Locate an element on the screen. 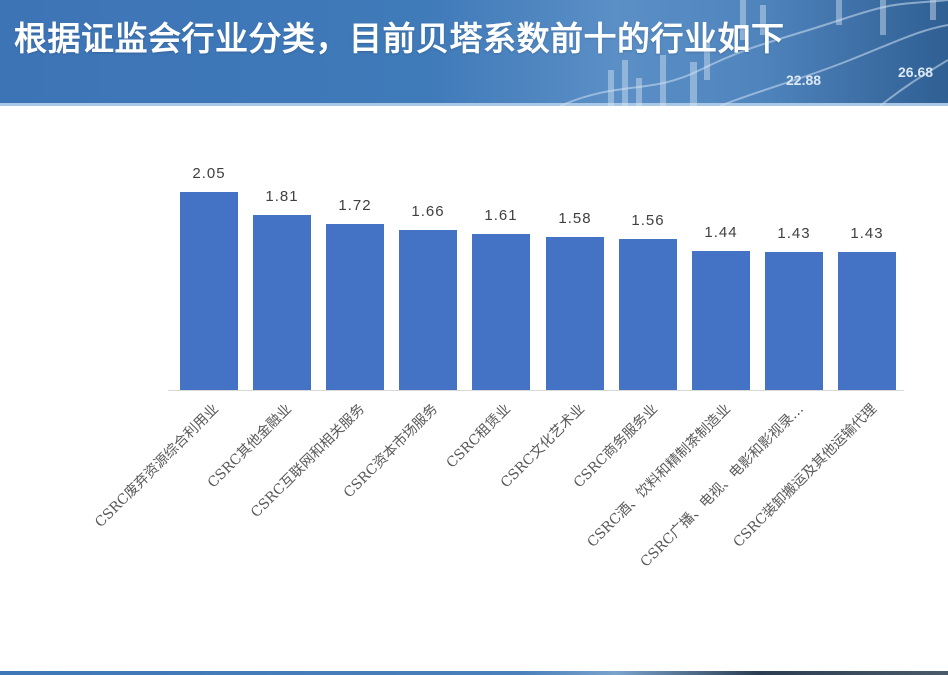 Image resolution: width=948 pixels, height=675 pixels. decor-number-1: 22.88 is located at coordinates (804, 80).